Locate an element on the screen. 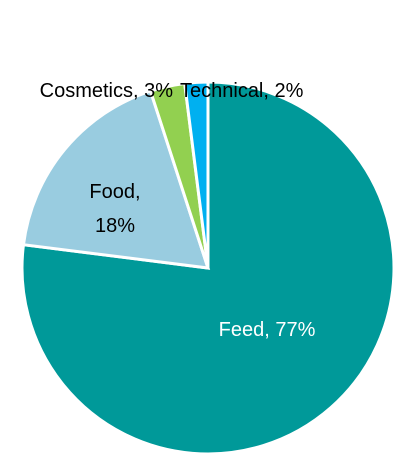 The height and width of the screenshot is (476, 410). data-label-feed: Feed, 77% is located at coordinates (267, 330).